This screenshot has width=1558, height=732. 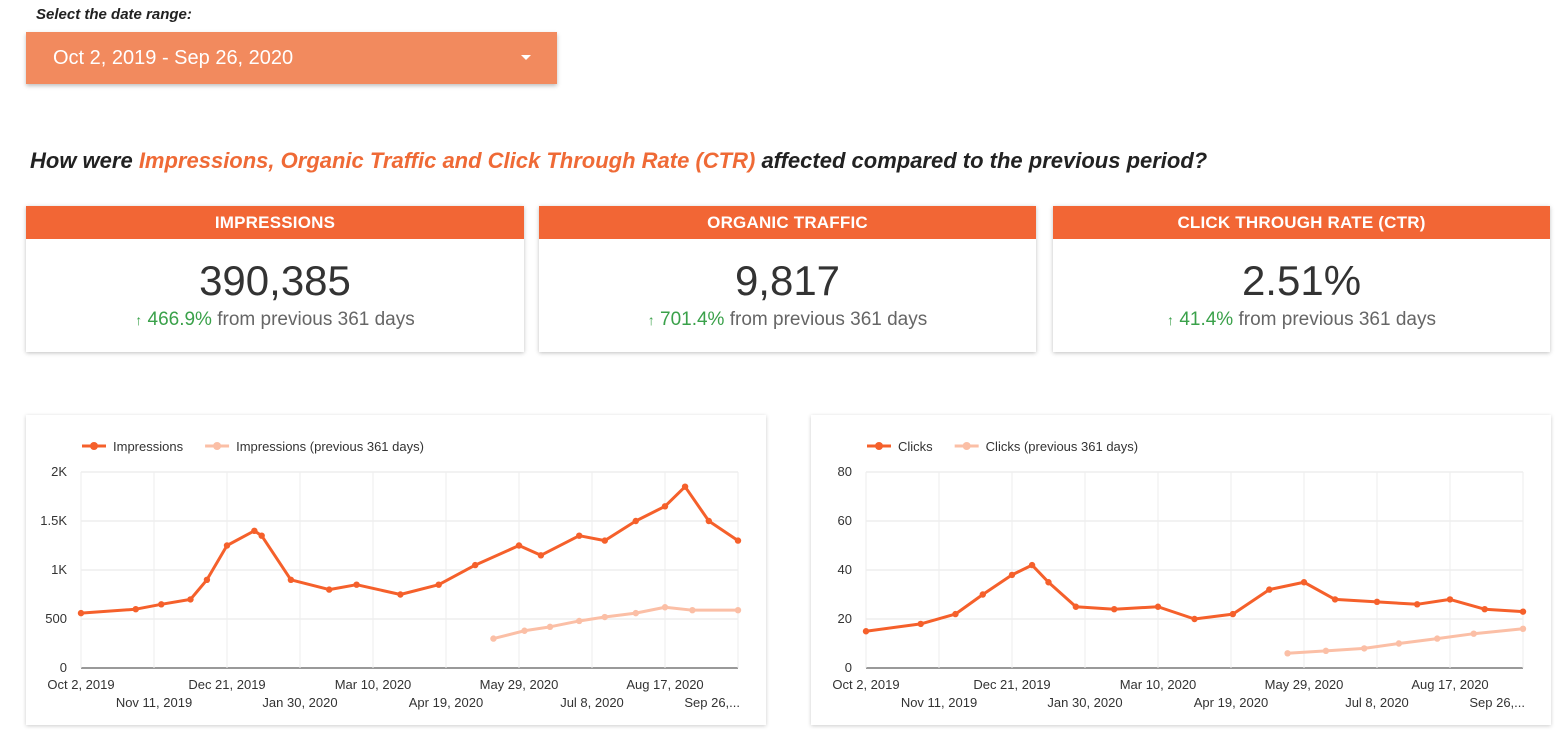 What do you see at coordinates (56, 618) in the screenshot?
I see `y-tick-label: 500` at bounding box center [56, 618].